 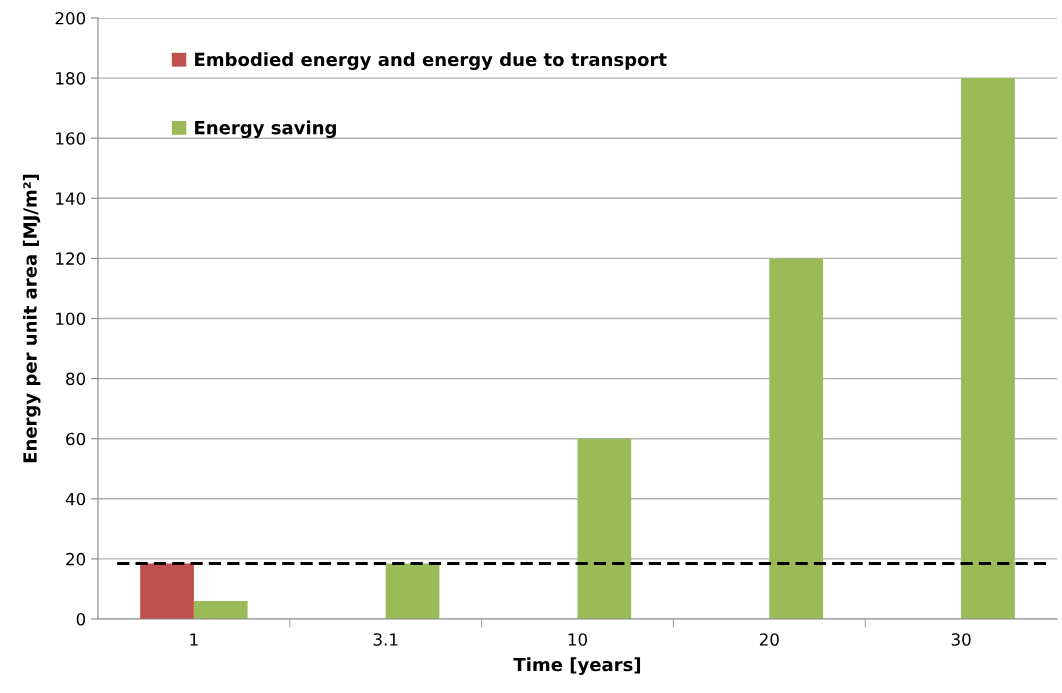 What do you see at coordinates (76, 559) in the screenshot?
I see `y-tick-label: 20` at bounding box center [76, 559].